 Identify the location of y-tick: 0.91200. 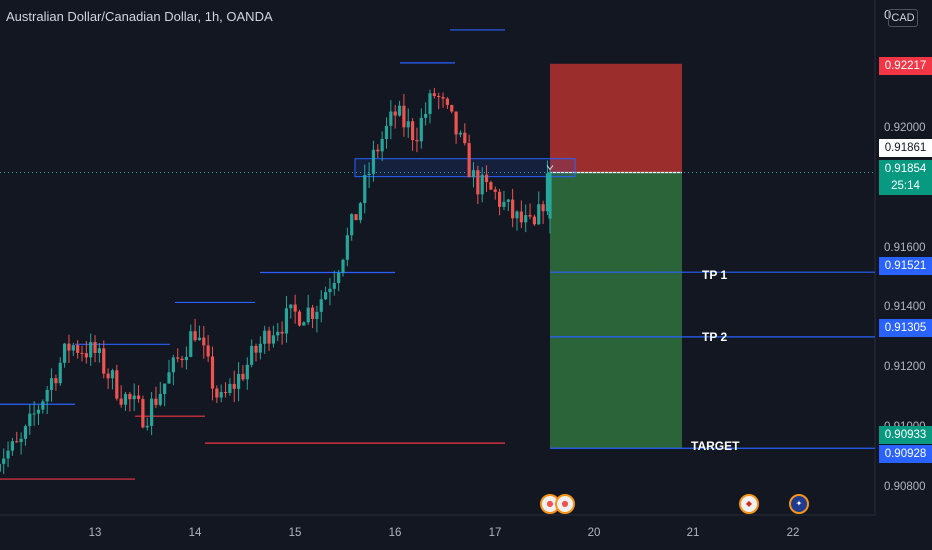
(905, 367).